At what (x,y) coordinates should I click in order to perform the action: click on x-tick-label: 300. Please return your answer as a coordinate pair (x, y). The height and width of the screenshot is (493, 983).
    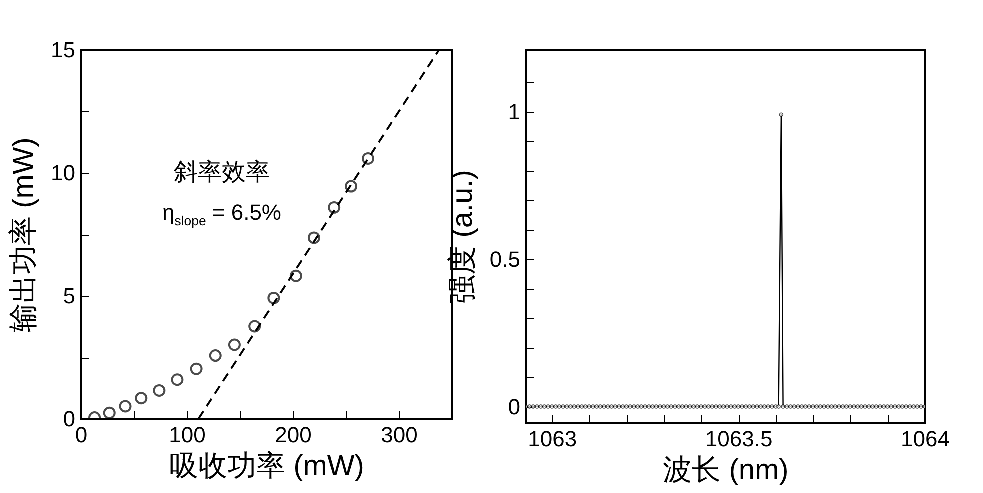
    Looking at the image, I should click on (399, 435).